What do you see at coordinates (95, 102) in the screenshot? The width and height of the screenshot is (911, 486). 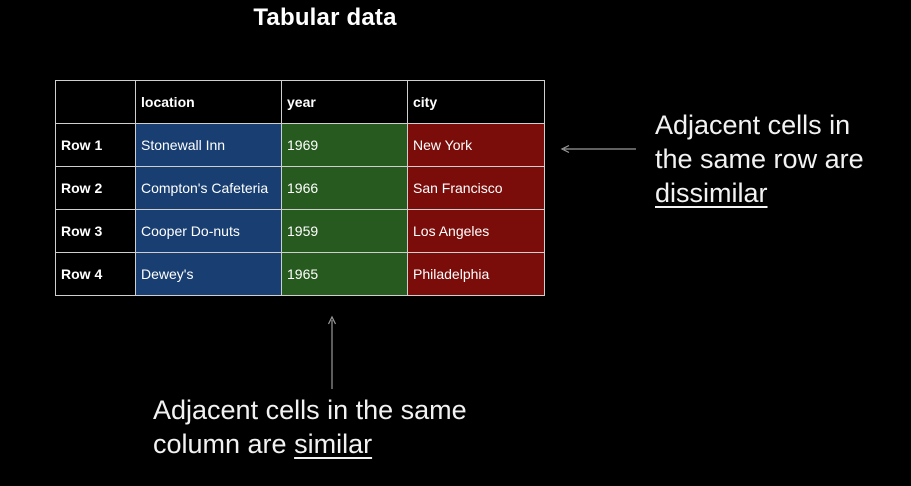 I see `header-corner-cell` at bounding box center [95, 102].